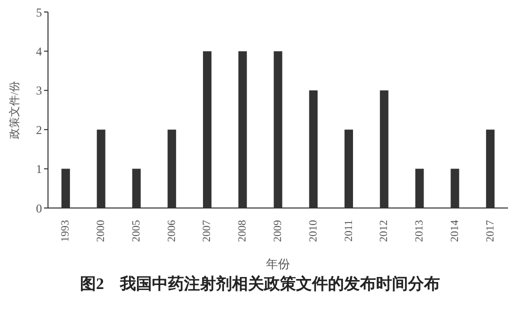 The width and height of the screenshot is (520, 309). I want to click on y-tick-label: 2, so click(39, 129).